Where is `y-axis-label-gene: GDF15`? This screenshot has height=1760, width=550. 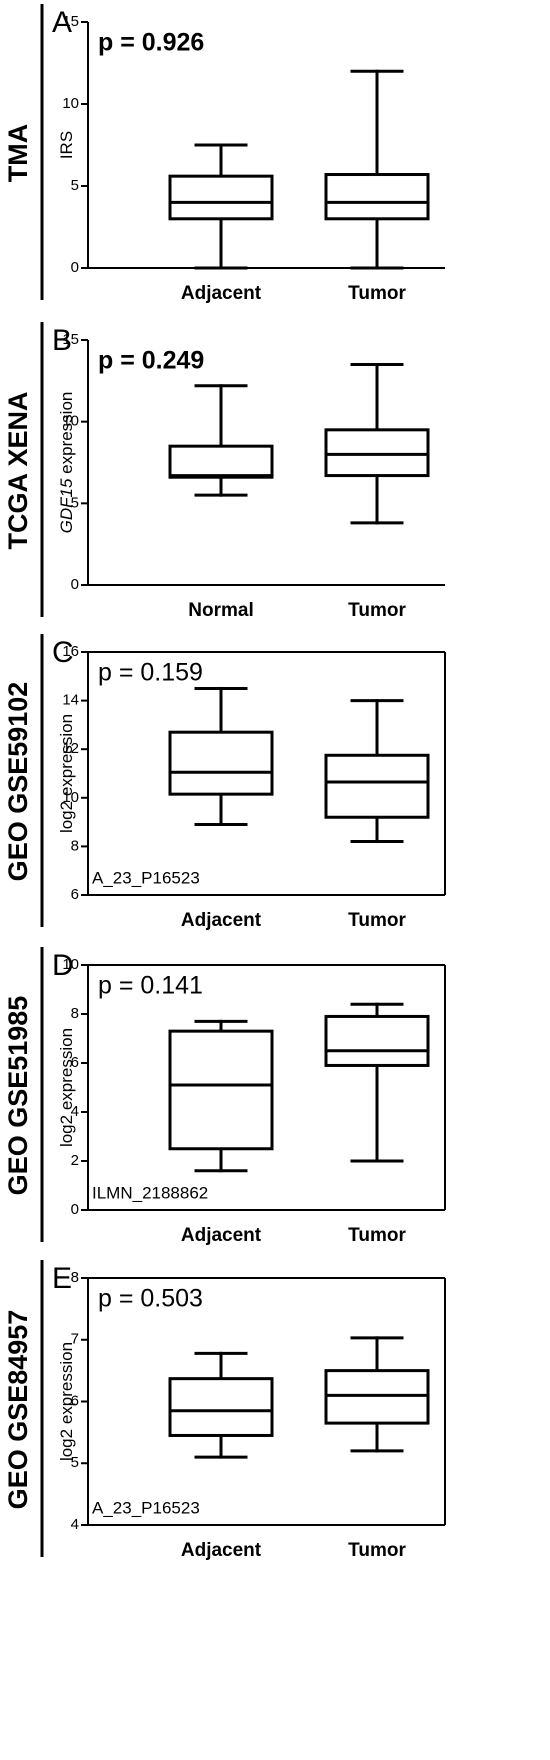 y-axis-label-gene: GDF15 is located at coordinates (66, 505).